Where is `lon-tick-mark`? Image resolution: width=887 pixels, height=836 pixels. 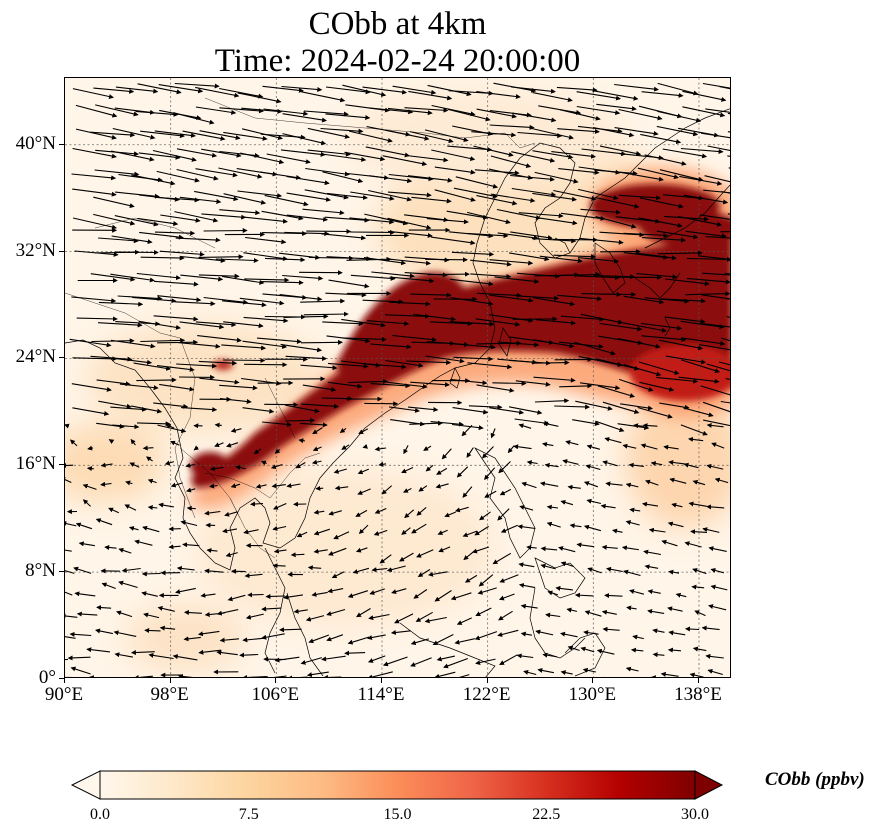 lon-tick-mark is located at coordinates (64, 680).